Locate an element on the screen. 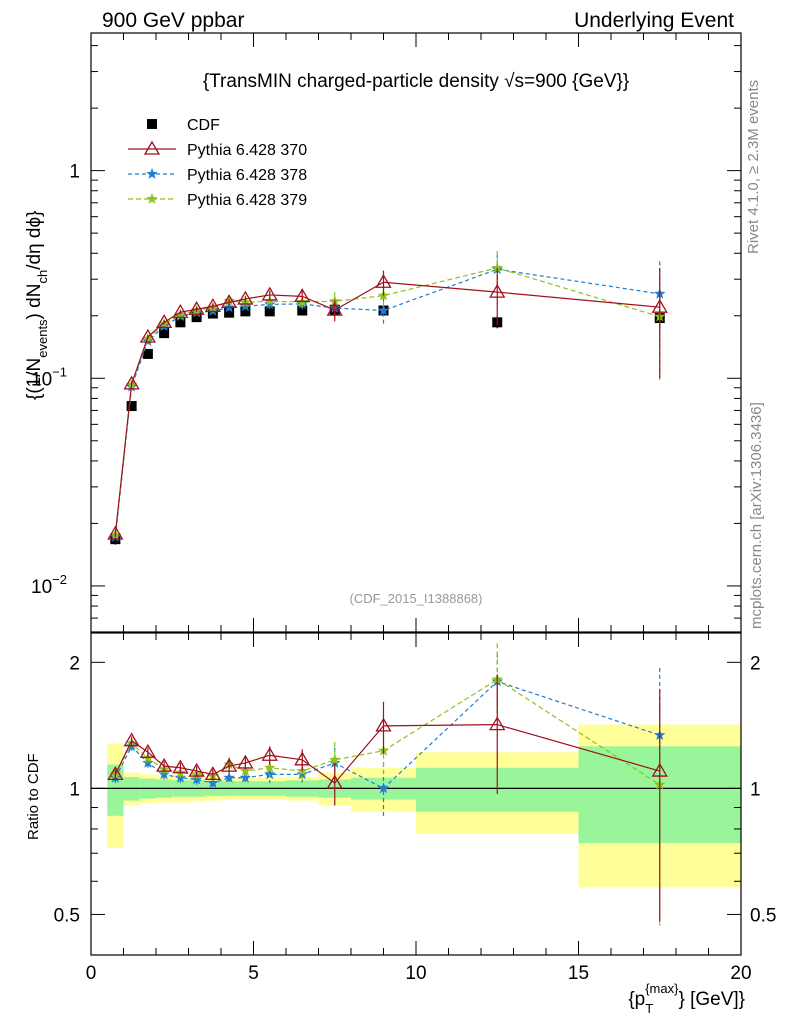  y-axis-label-part-a: {(1/N is located at coordinates (34, 379).